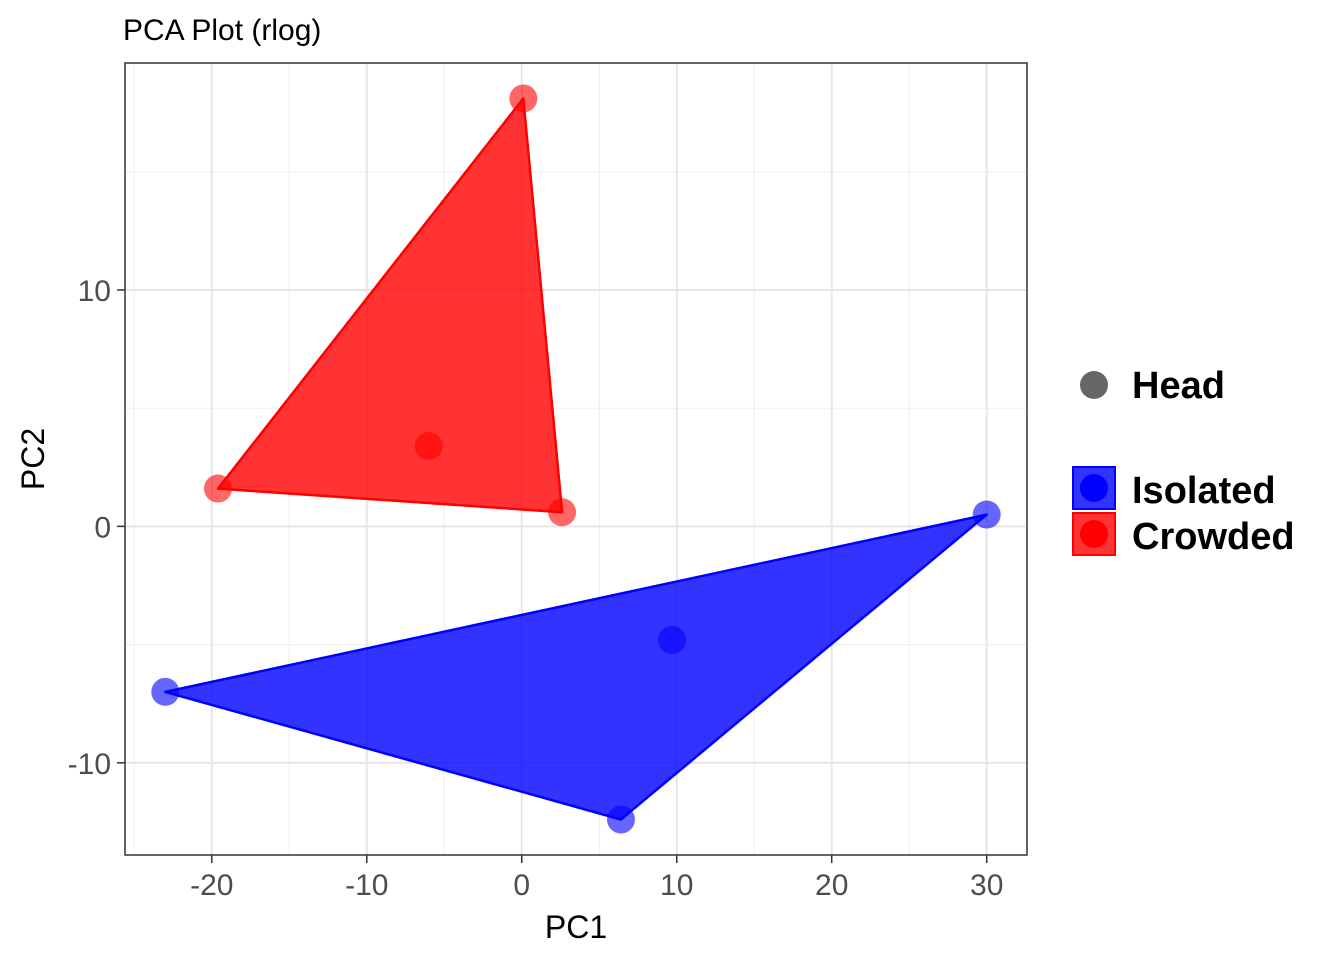 This screenshot has width=1344, height=960. I want to click on legend: Head Isolated Crowded, so click(1183, 461).